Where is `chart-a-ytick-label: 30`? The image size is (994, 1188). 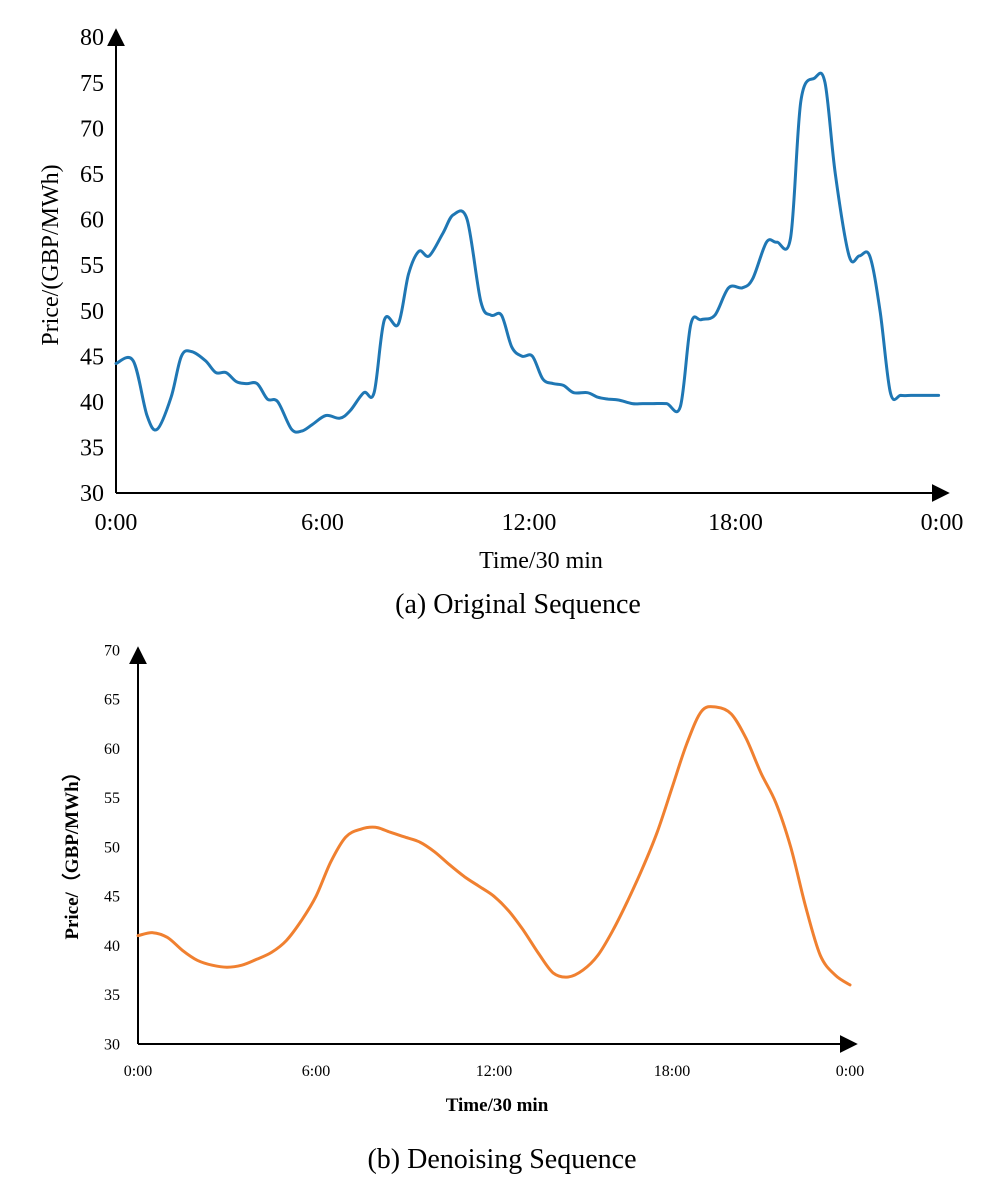
chart-a-ytick-label: 30 is located at coordinates (92, 494).